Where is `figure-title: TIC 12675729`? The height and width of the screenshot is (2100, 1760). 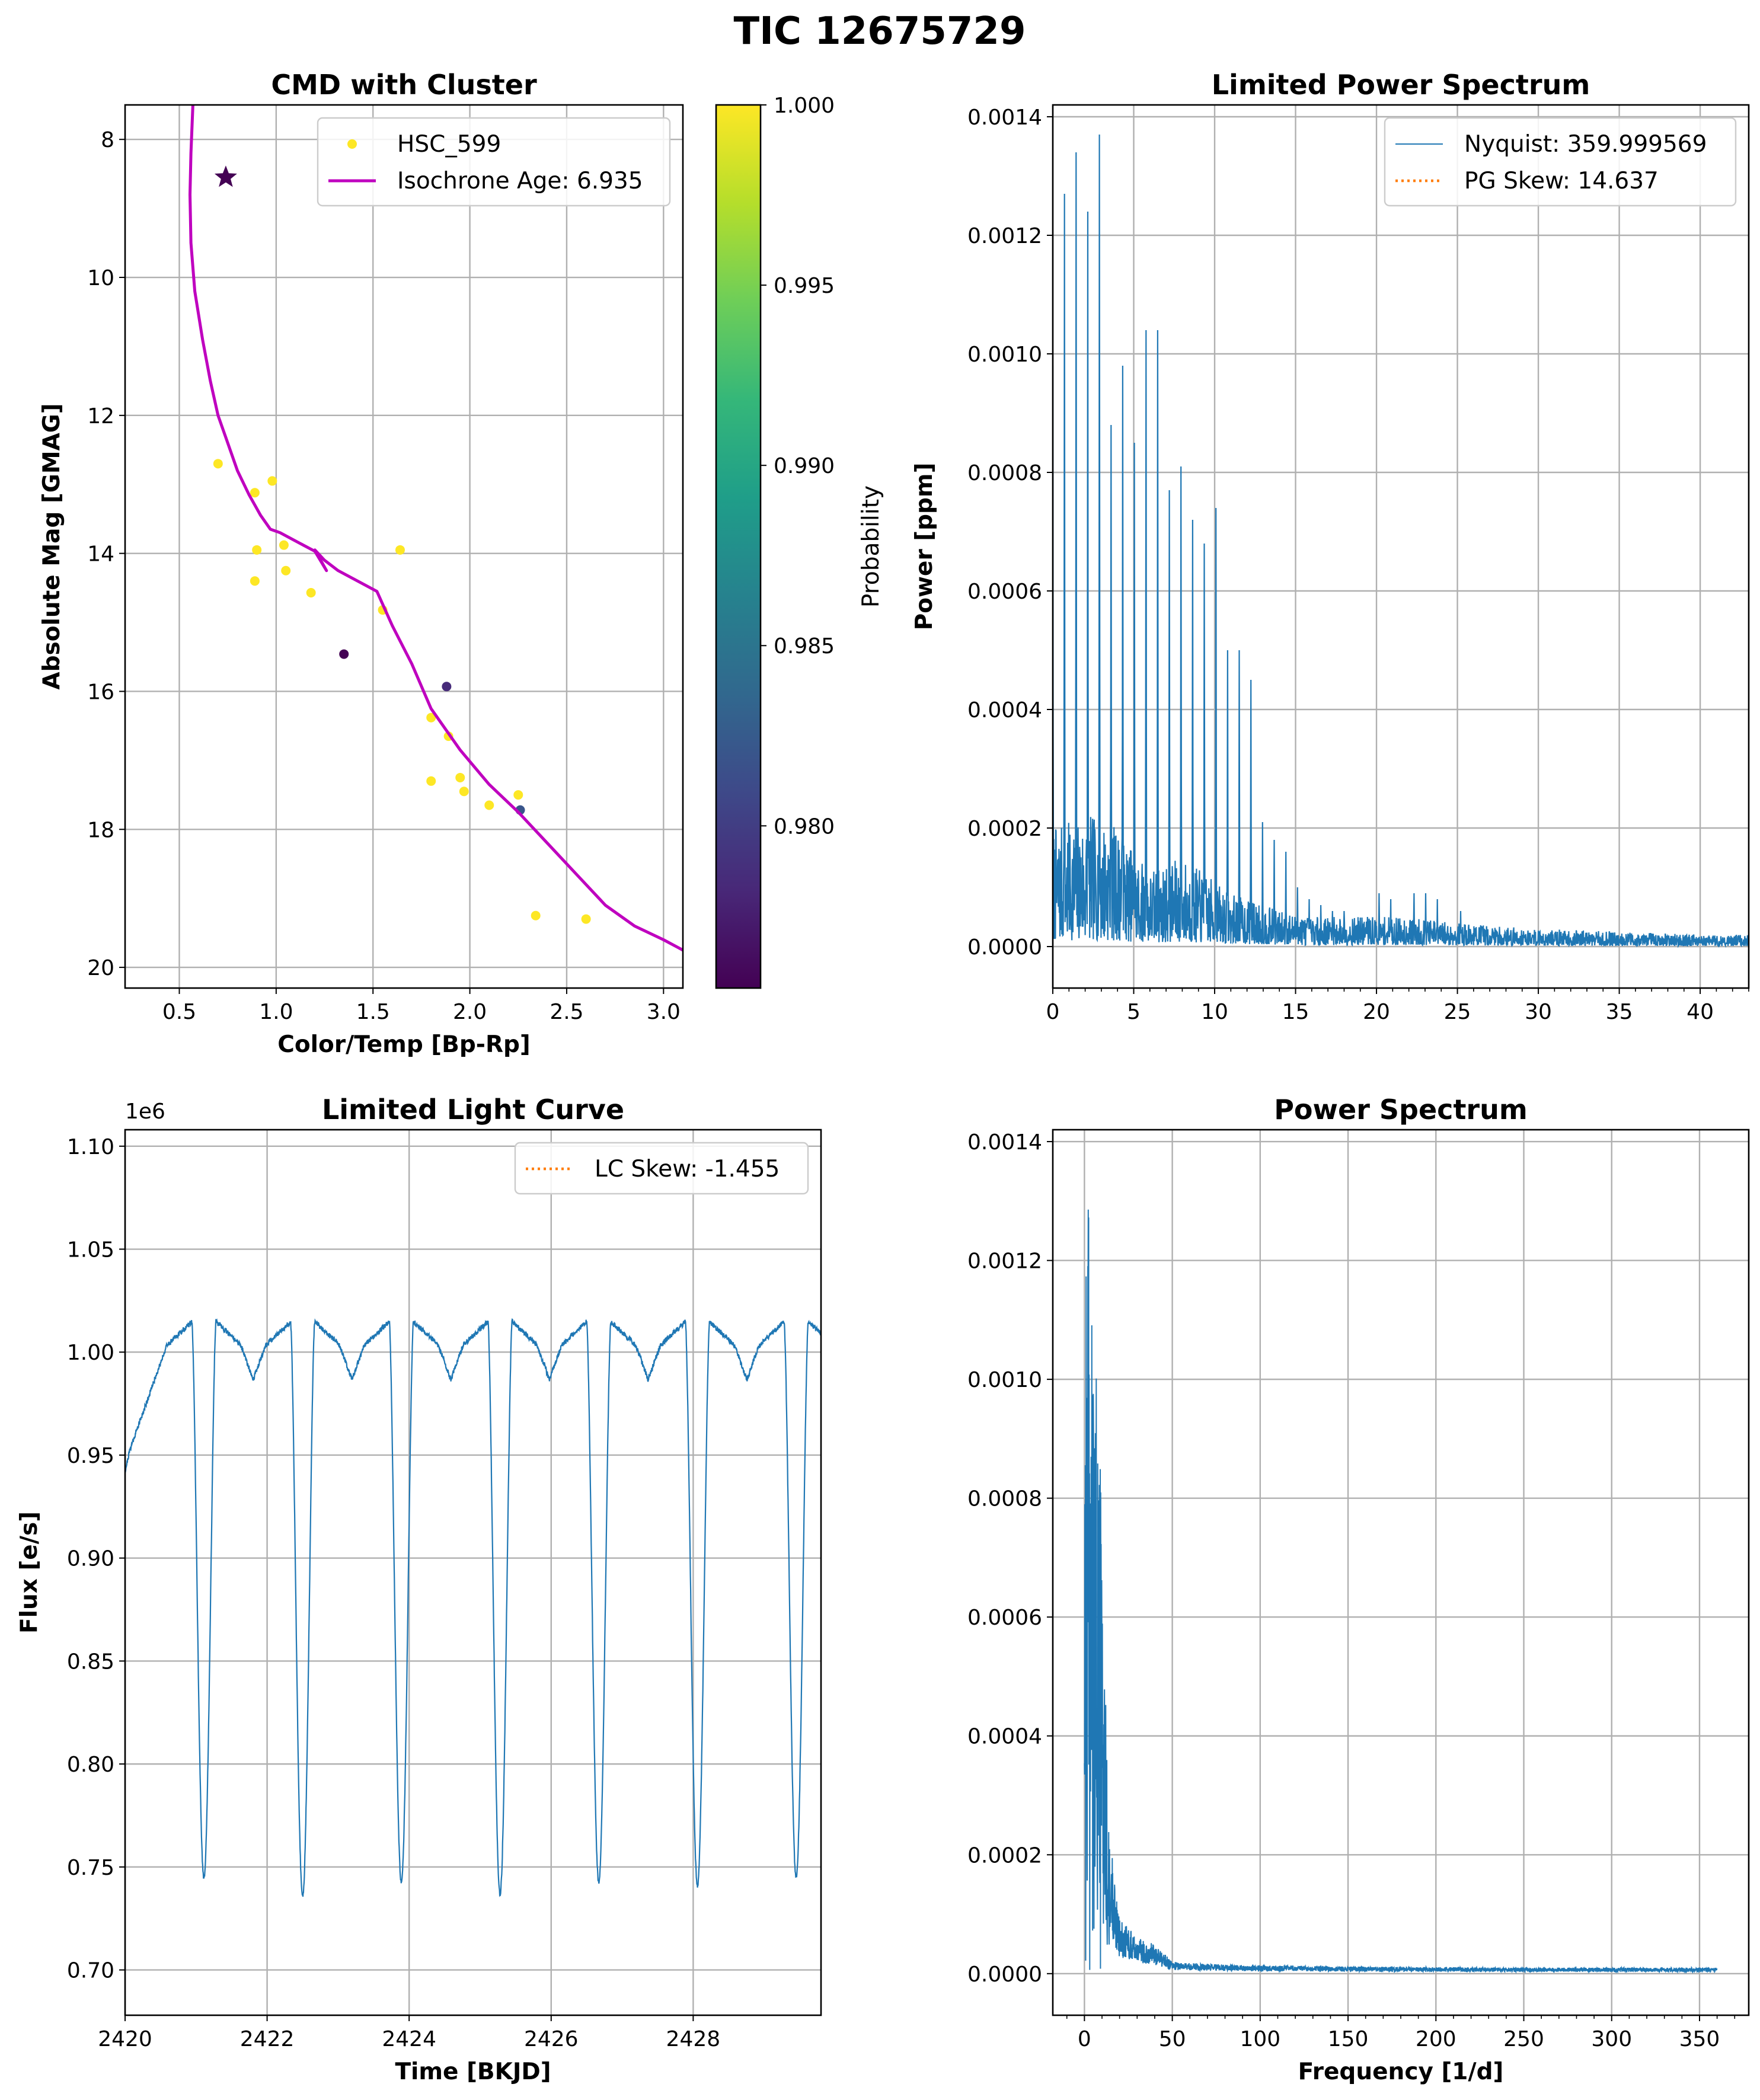
figure-title: TIC 12675729 is located at coordinates (880, 31).